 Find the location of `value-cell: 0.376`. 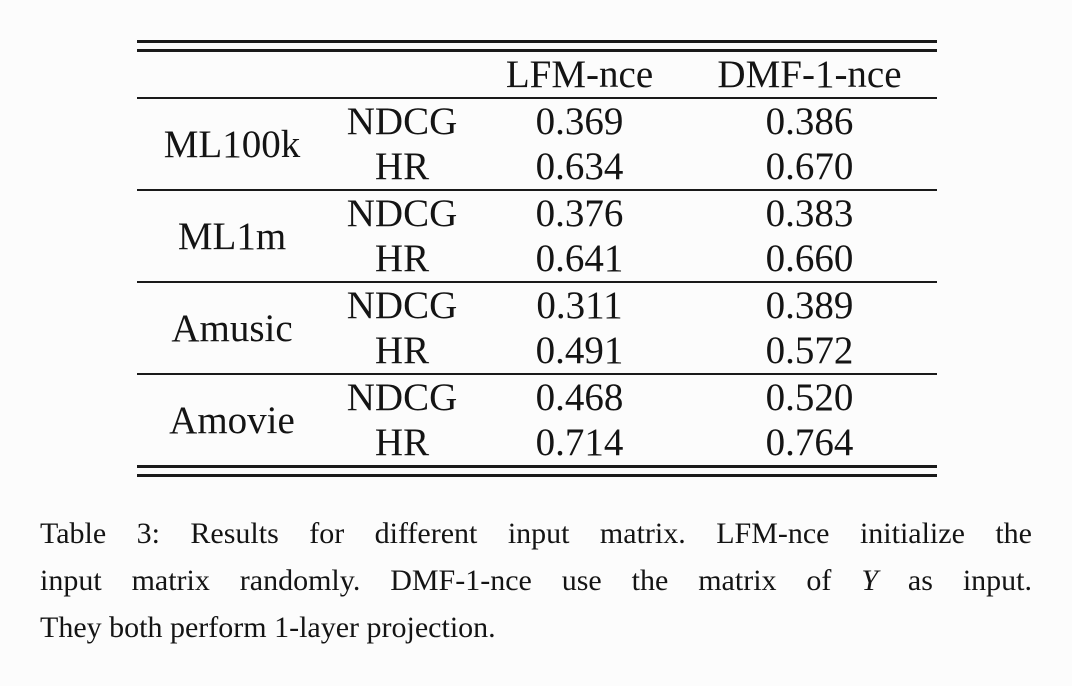

value-cell: 0.376 is located at coordinates (579, 213).